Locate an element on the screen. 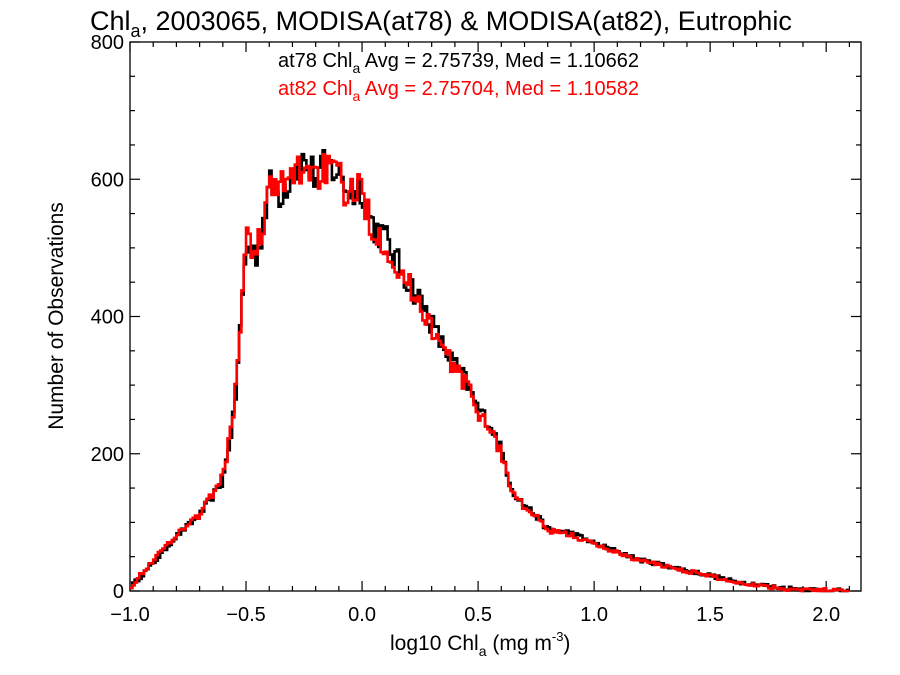 Image resolution: width=900 pixels, height=675 pixels. stat-at78-pre: at78 Chl is located at coordinates (315, 61).